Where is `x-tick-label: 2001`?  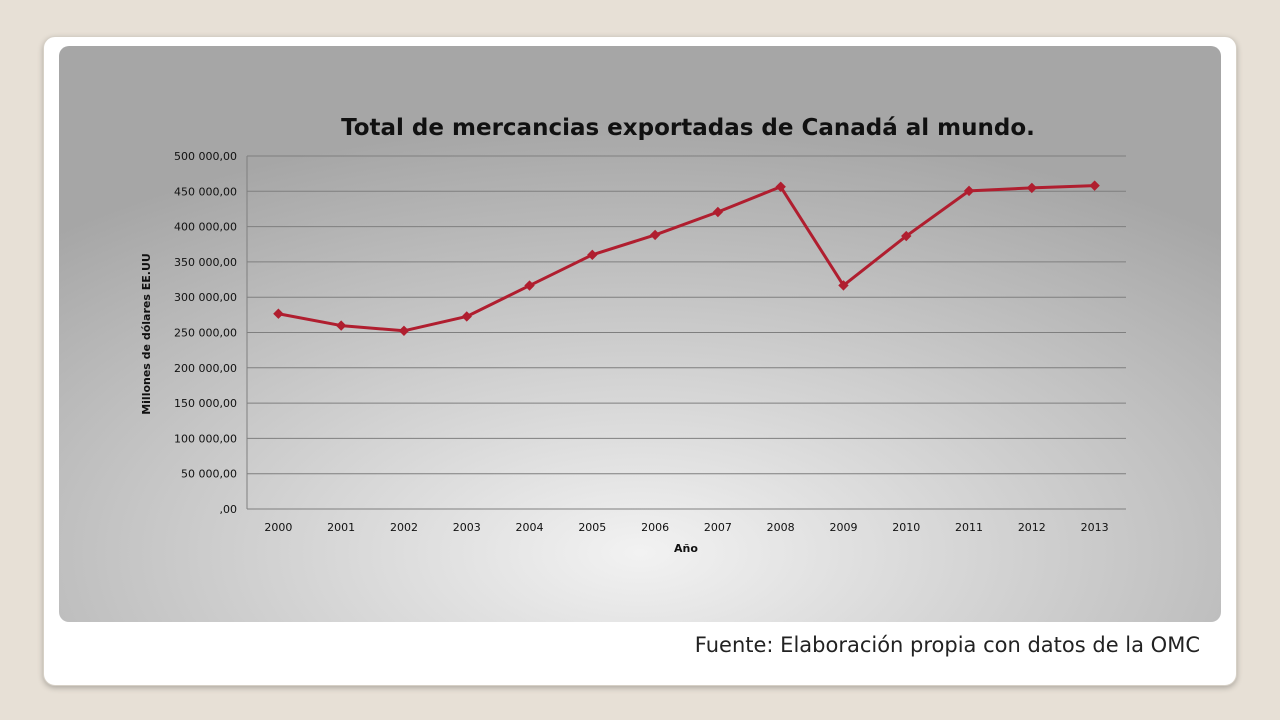
x-tick-label: 2001 is located at coordinates (341, 527).